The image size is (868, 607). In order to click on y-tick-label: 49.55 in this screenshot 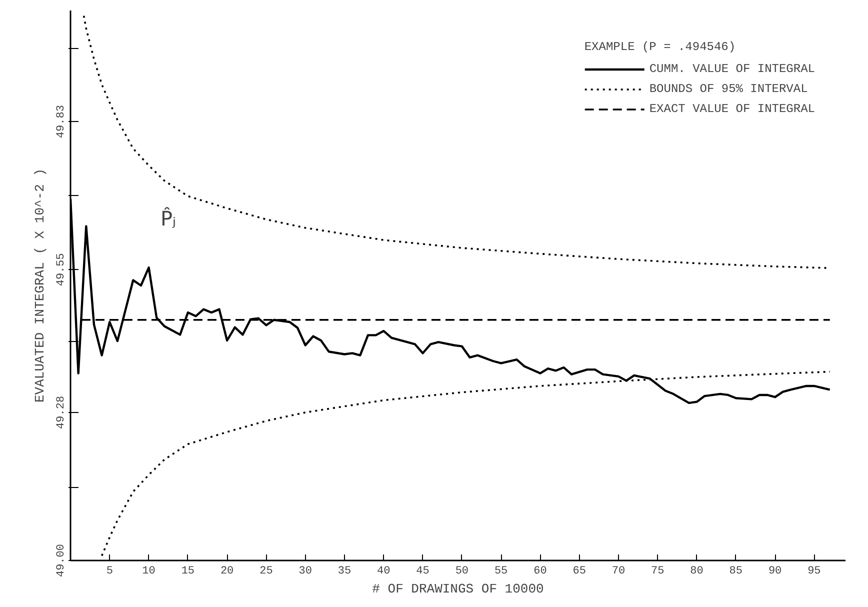, I will do `click(62, 269)`.